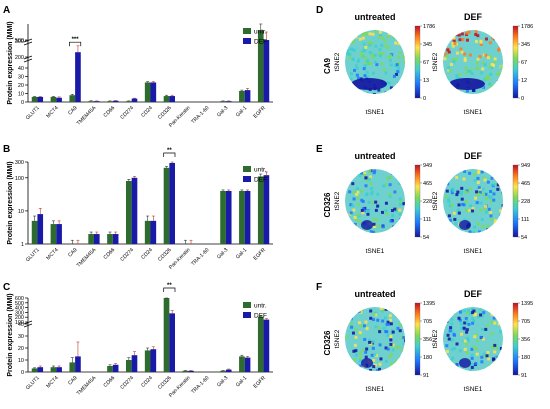  What do you see at coordinates (19, 299) in the screenshot?
I see `y-tick-label: 600` at bounding box center [19, 299].